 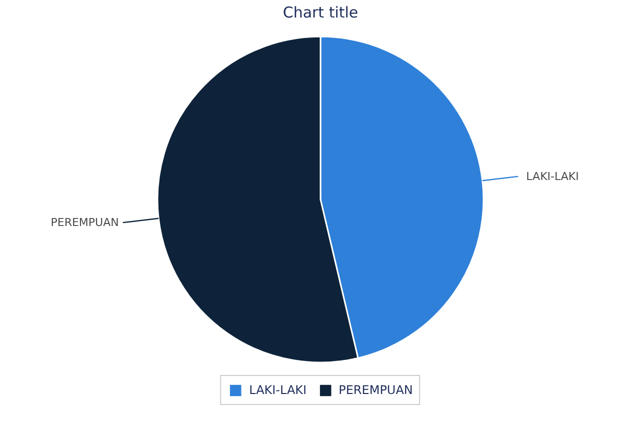 I want to click on slice-label: PEREMPUAN, so click(x=84, y=223).